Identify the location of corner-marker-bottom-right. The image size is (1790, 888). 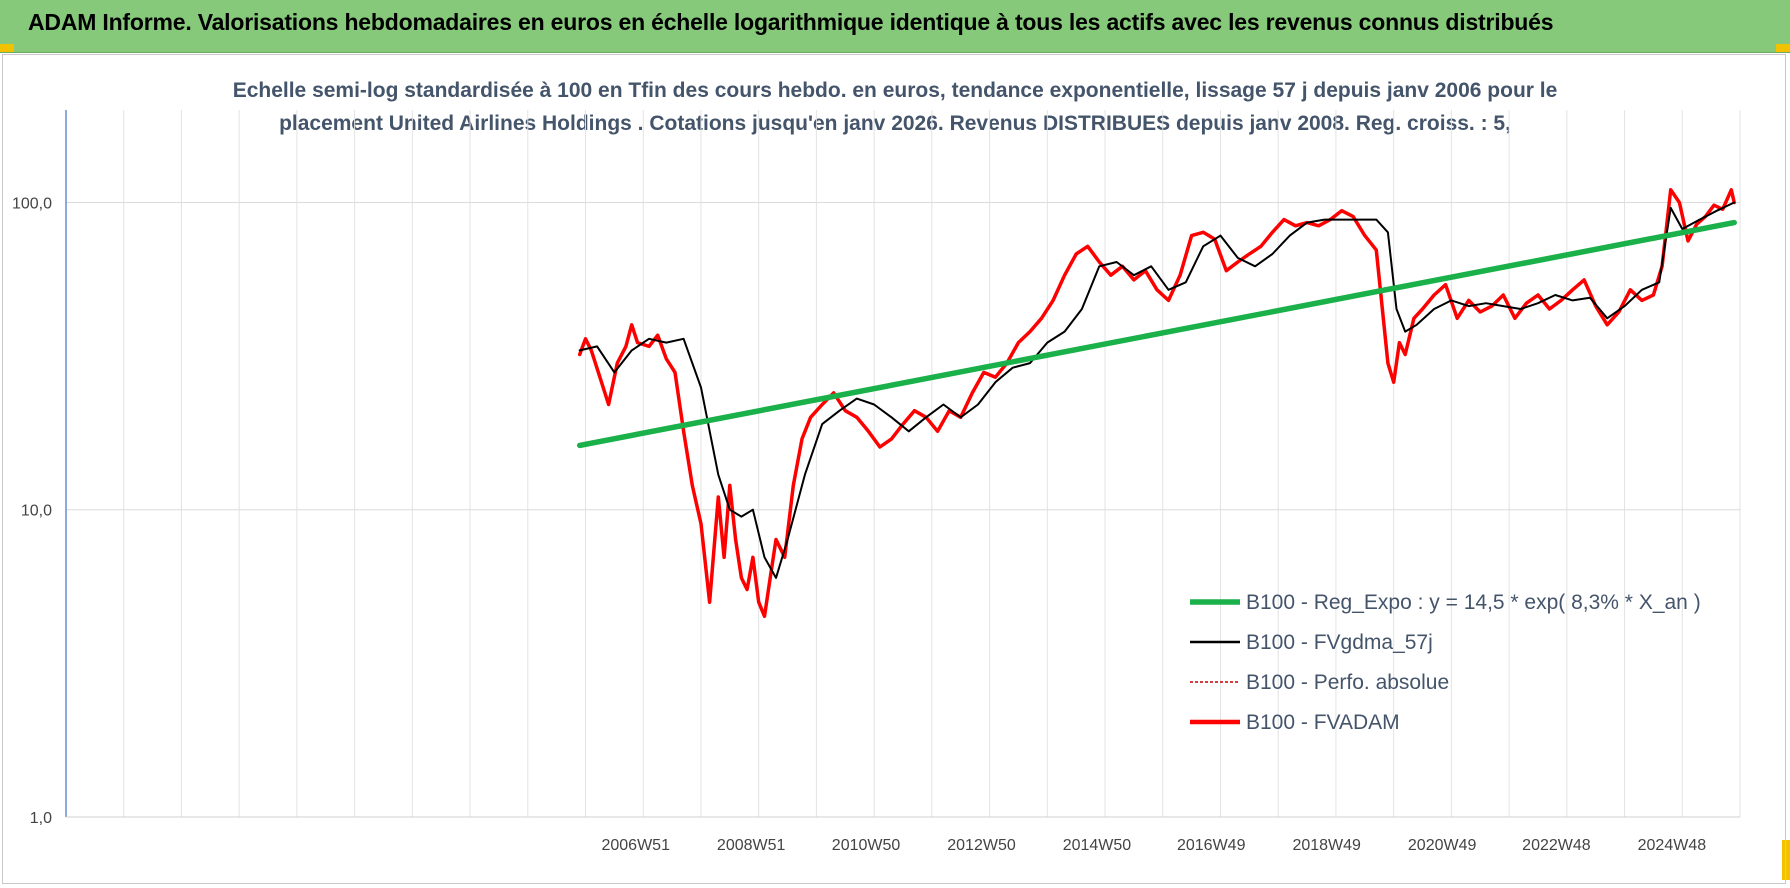
(1786, 860).